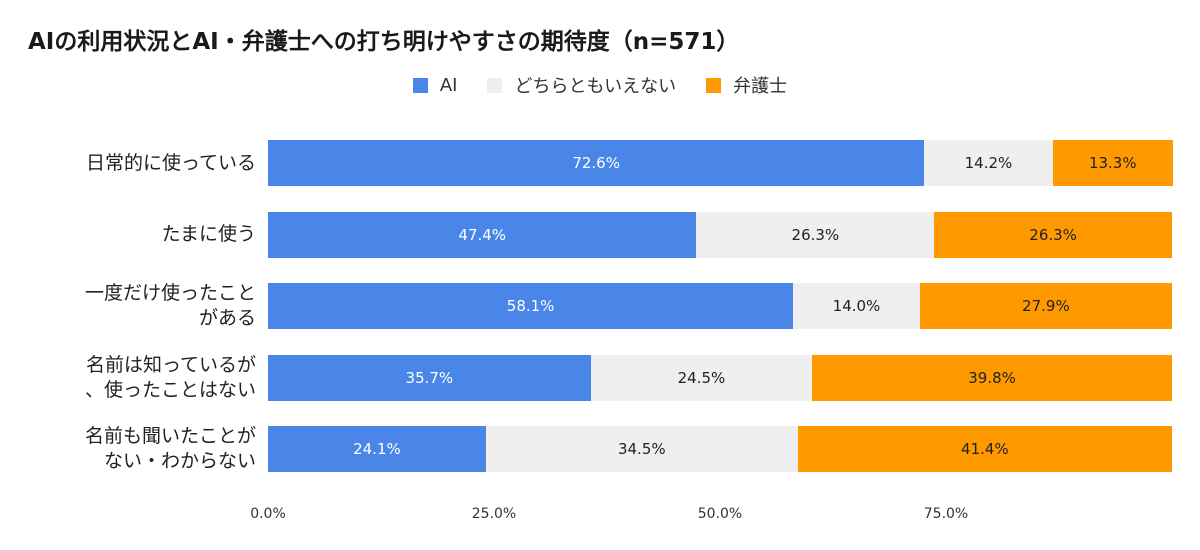 The image size is (1200, 550). I want to click on legend-item: 弁護士, so click(746, 85).